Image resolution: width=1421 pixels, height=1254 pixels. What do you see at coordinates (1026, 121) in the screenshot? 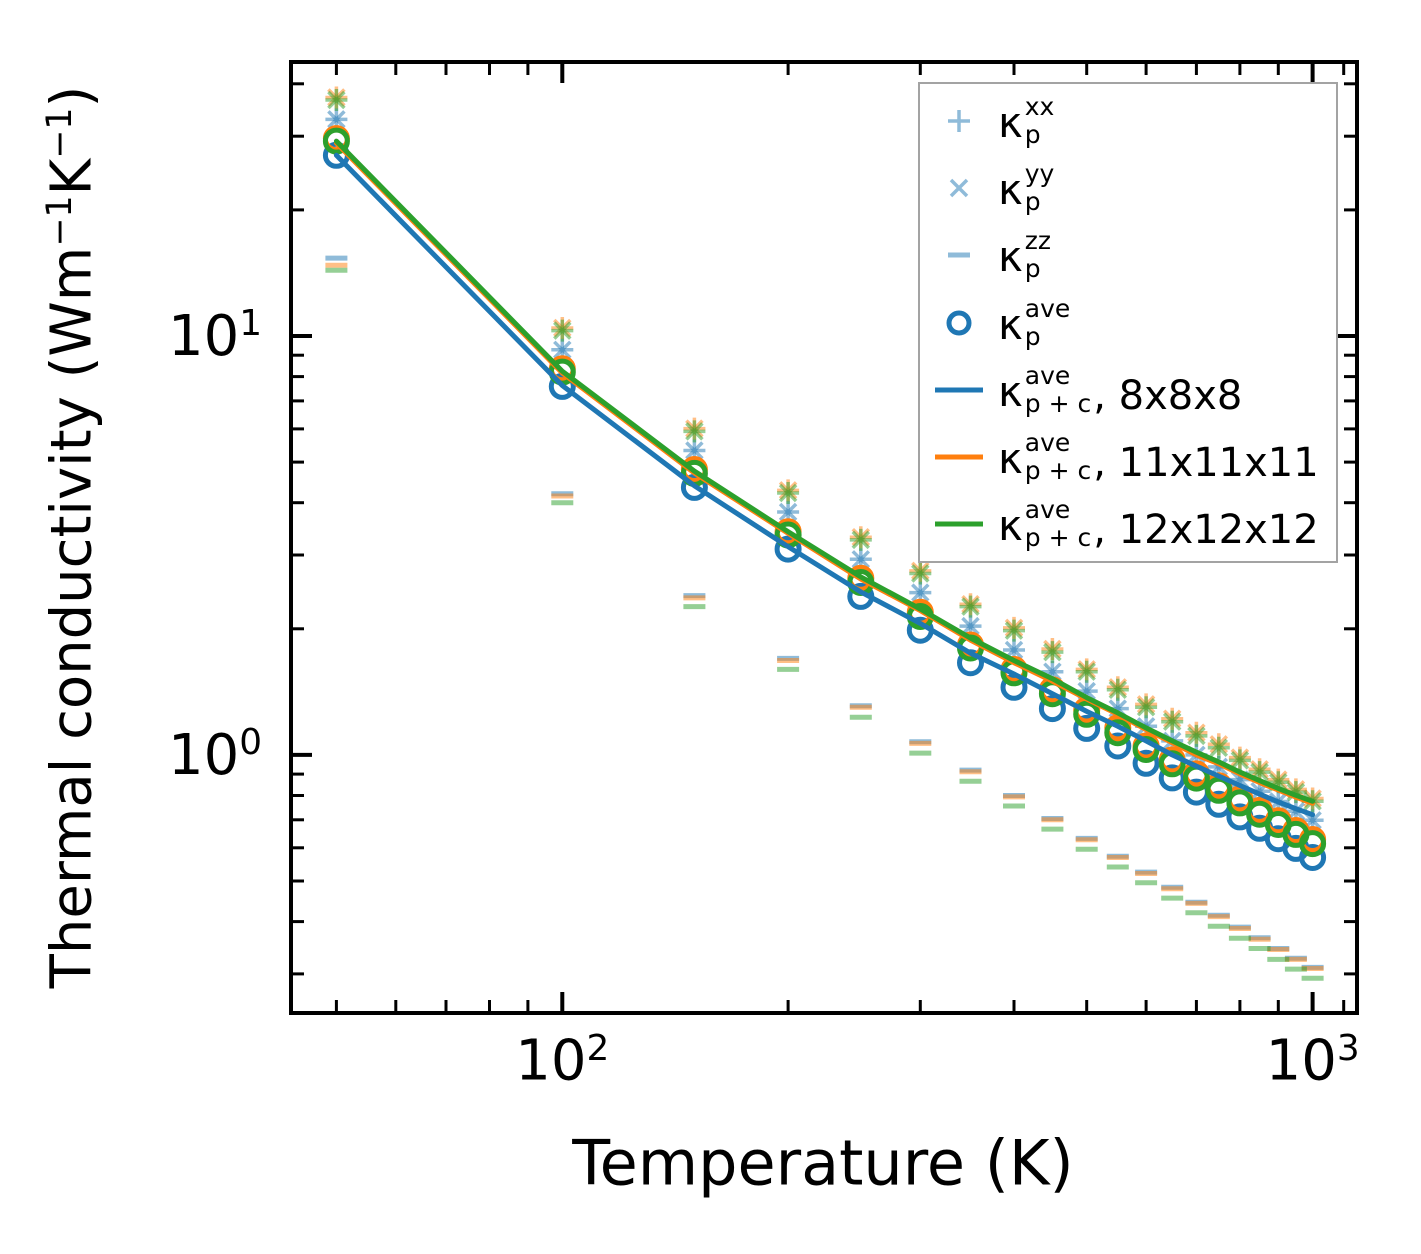
I see `legend-label: κ xx p` at bounding box center [1026, 121].